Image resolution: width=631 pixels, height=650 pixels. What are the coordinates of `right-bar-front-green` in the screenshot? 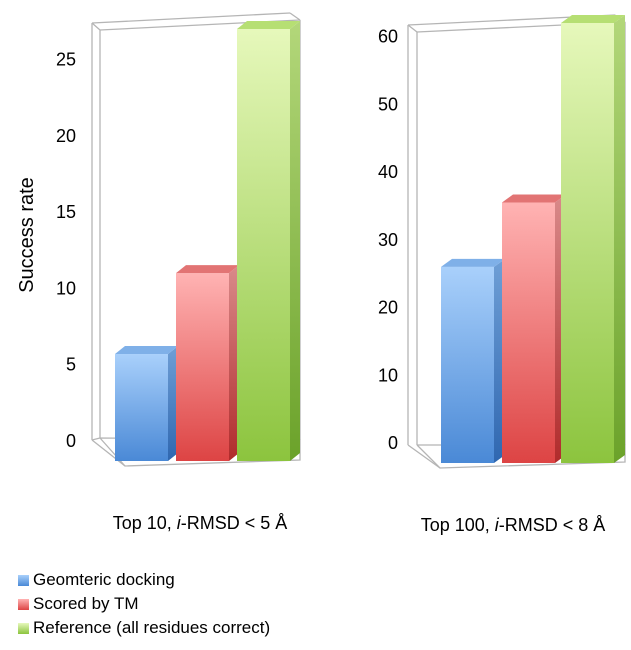 It's located at (587, 243).